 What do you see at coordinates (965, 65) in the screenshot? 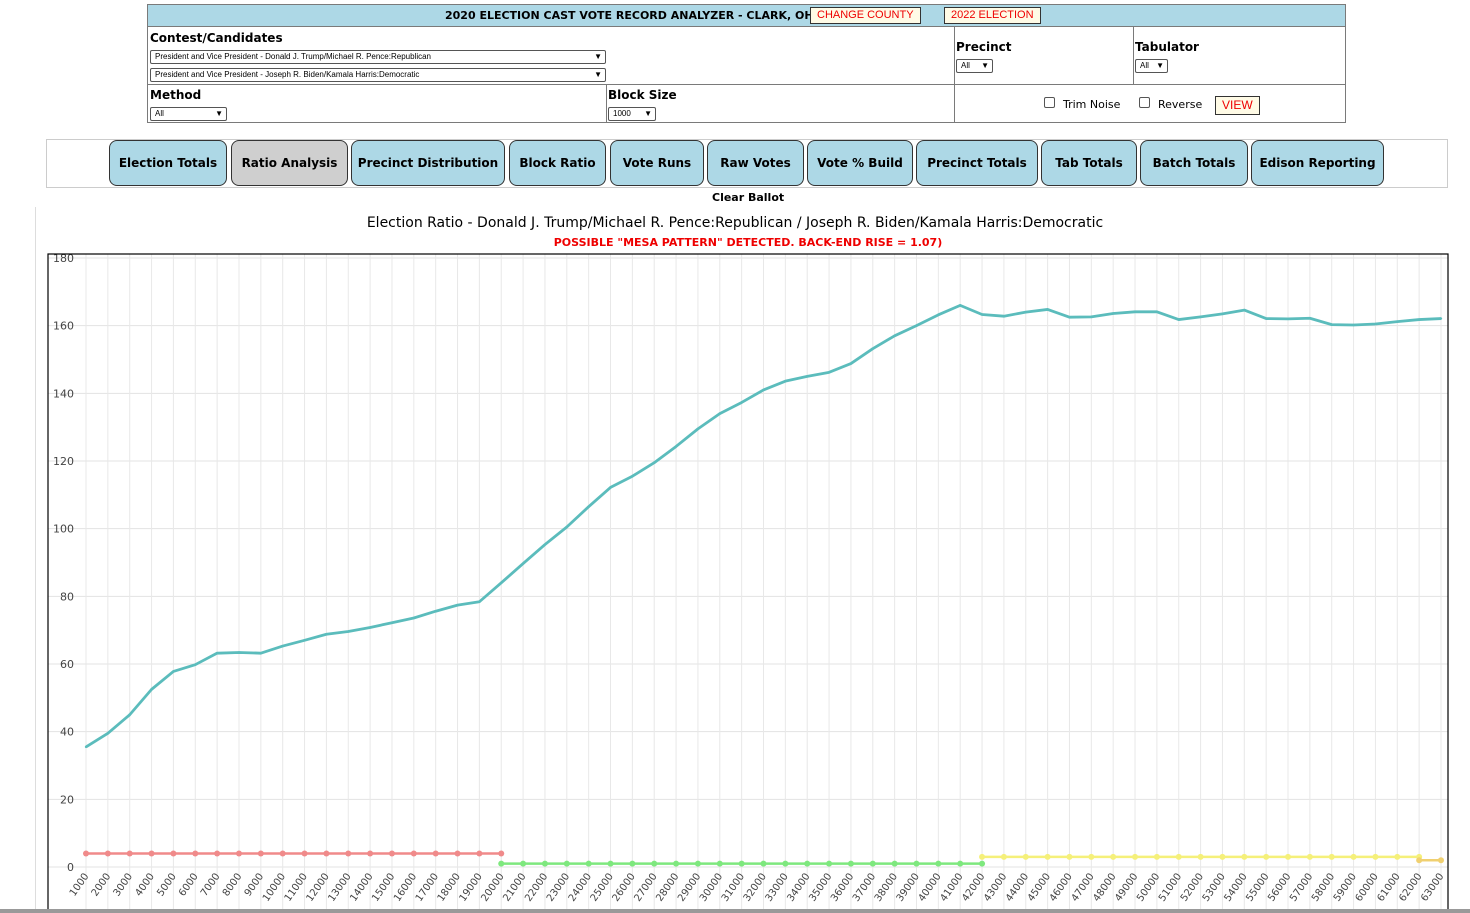
I see `precinct-value: All` at bounding box center [965, 65].